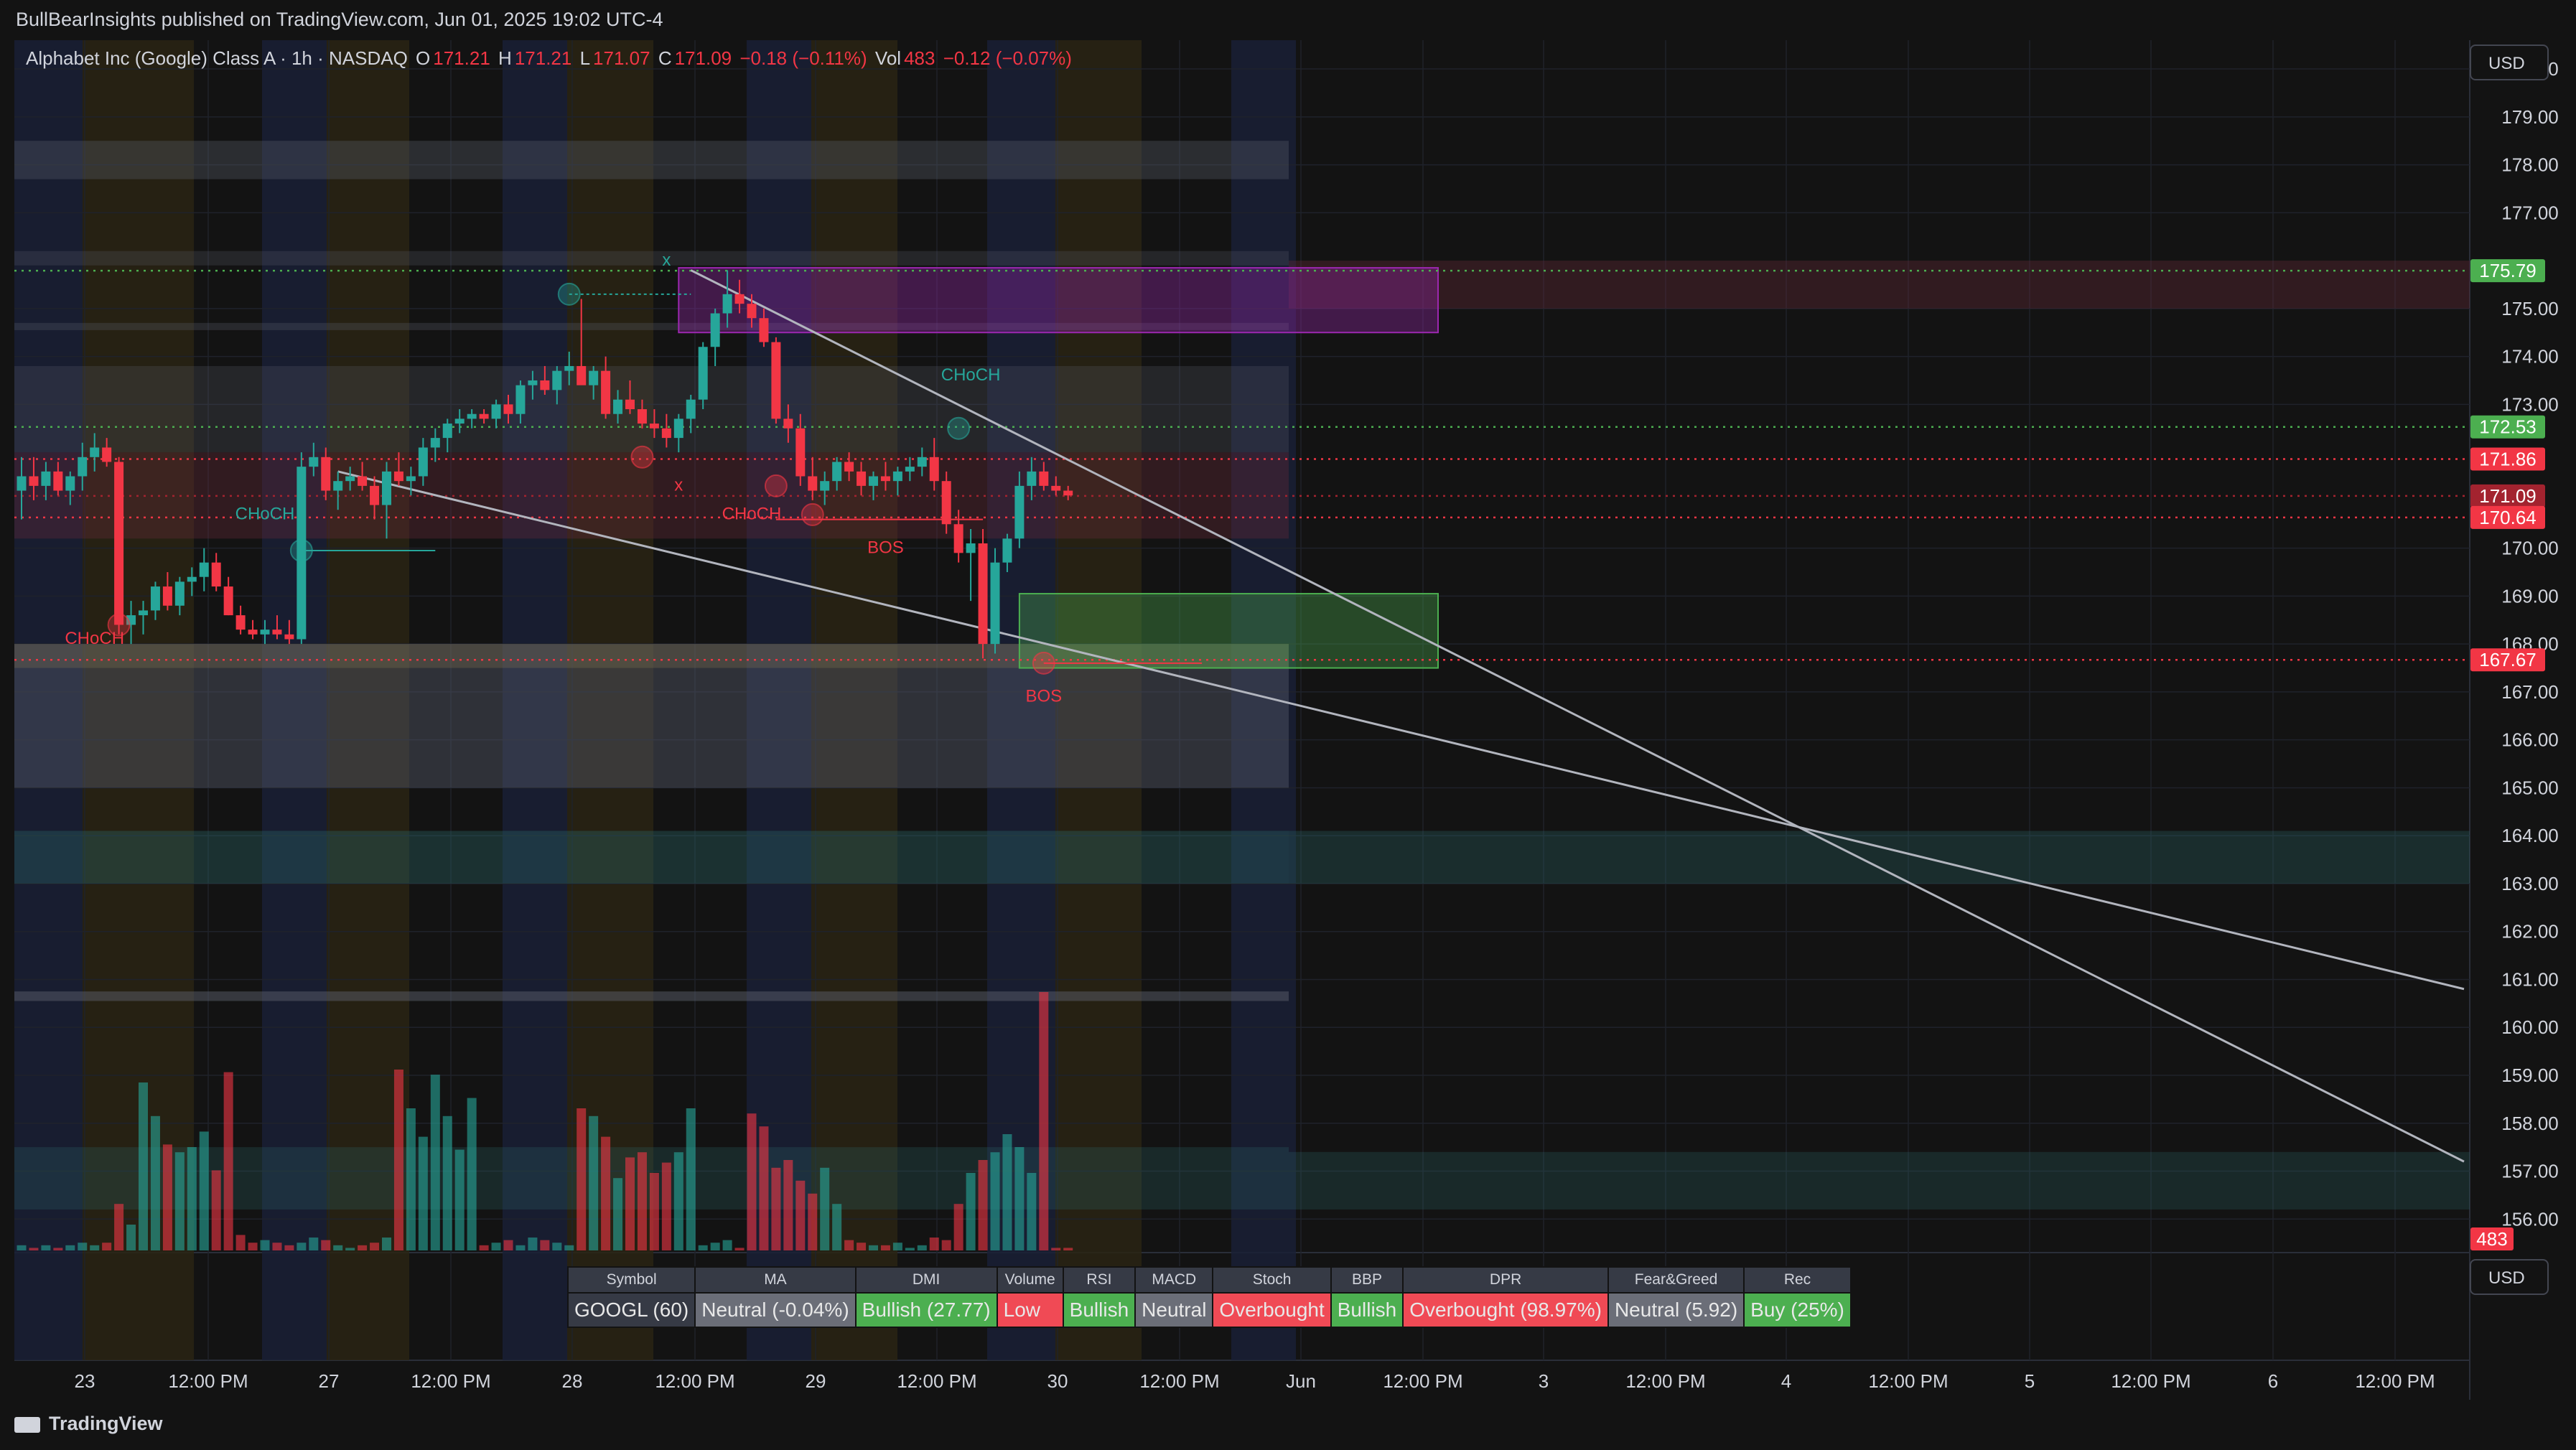  I want to click on currency-button: USD, so click(2509, 62).